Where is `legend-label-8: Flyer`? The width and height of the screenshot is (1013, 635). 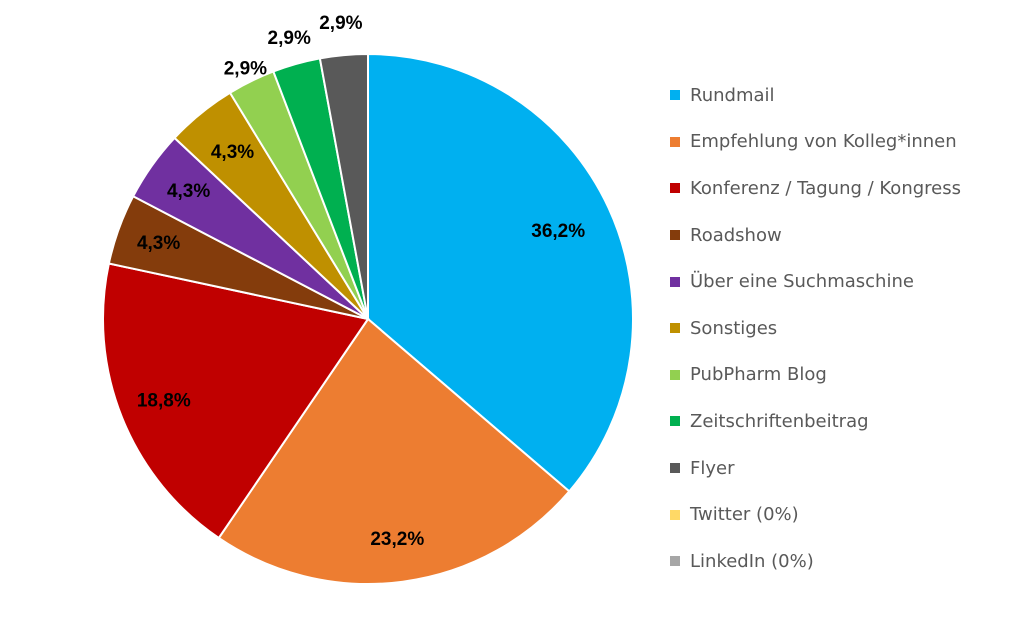 legend-label-8: Flyer is located at coordinates (712, 468).